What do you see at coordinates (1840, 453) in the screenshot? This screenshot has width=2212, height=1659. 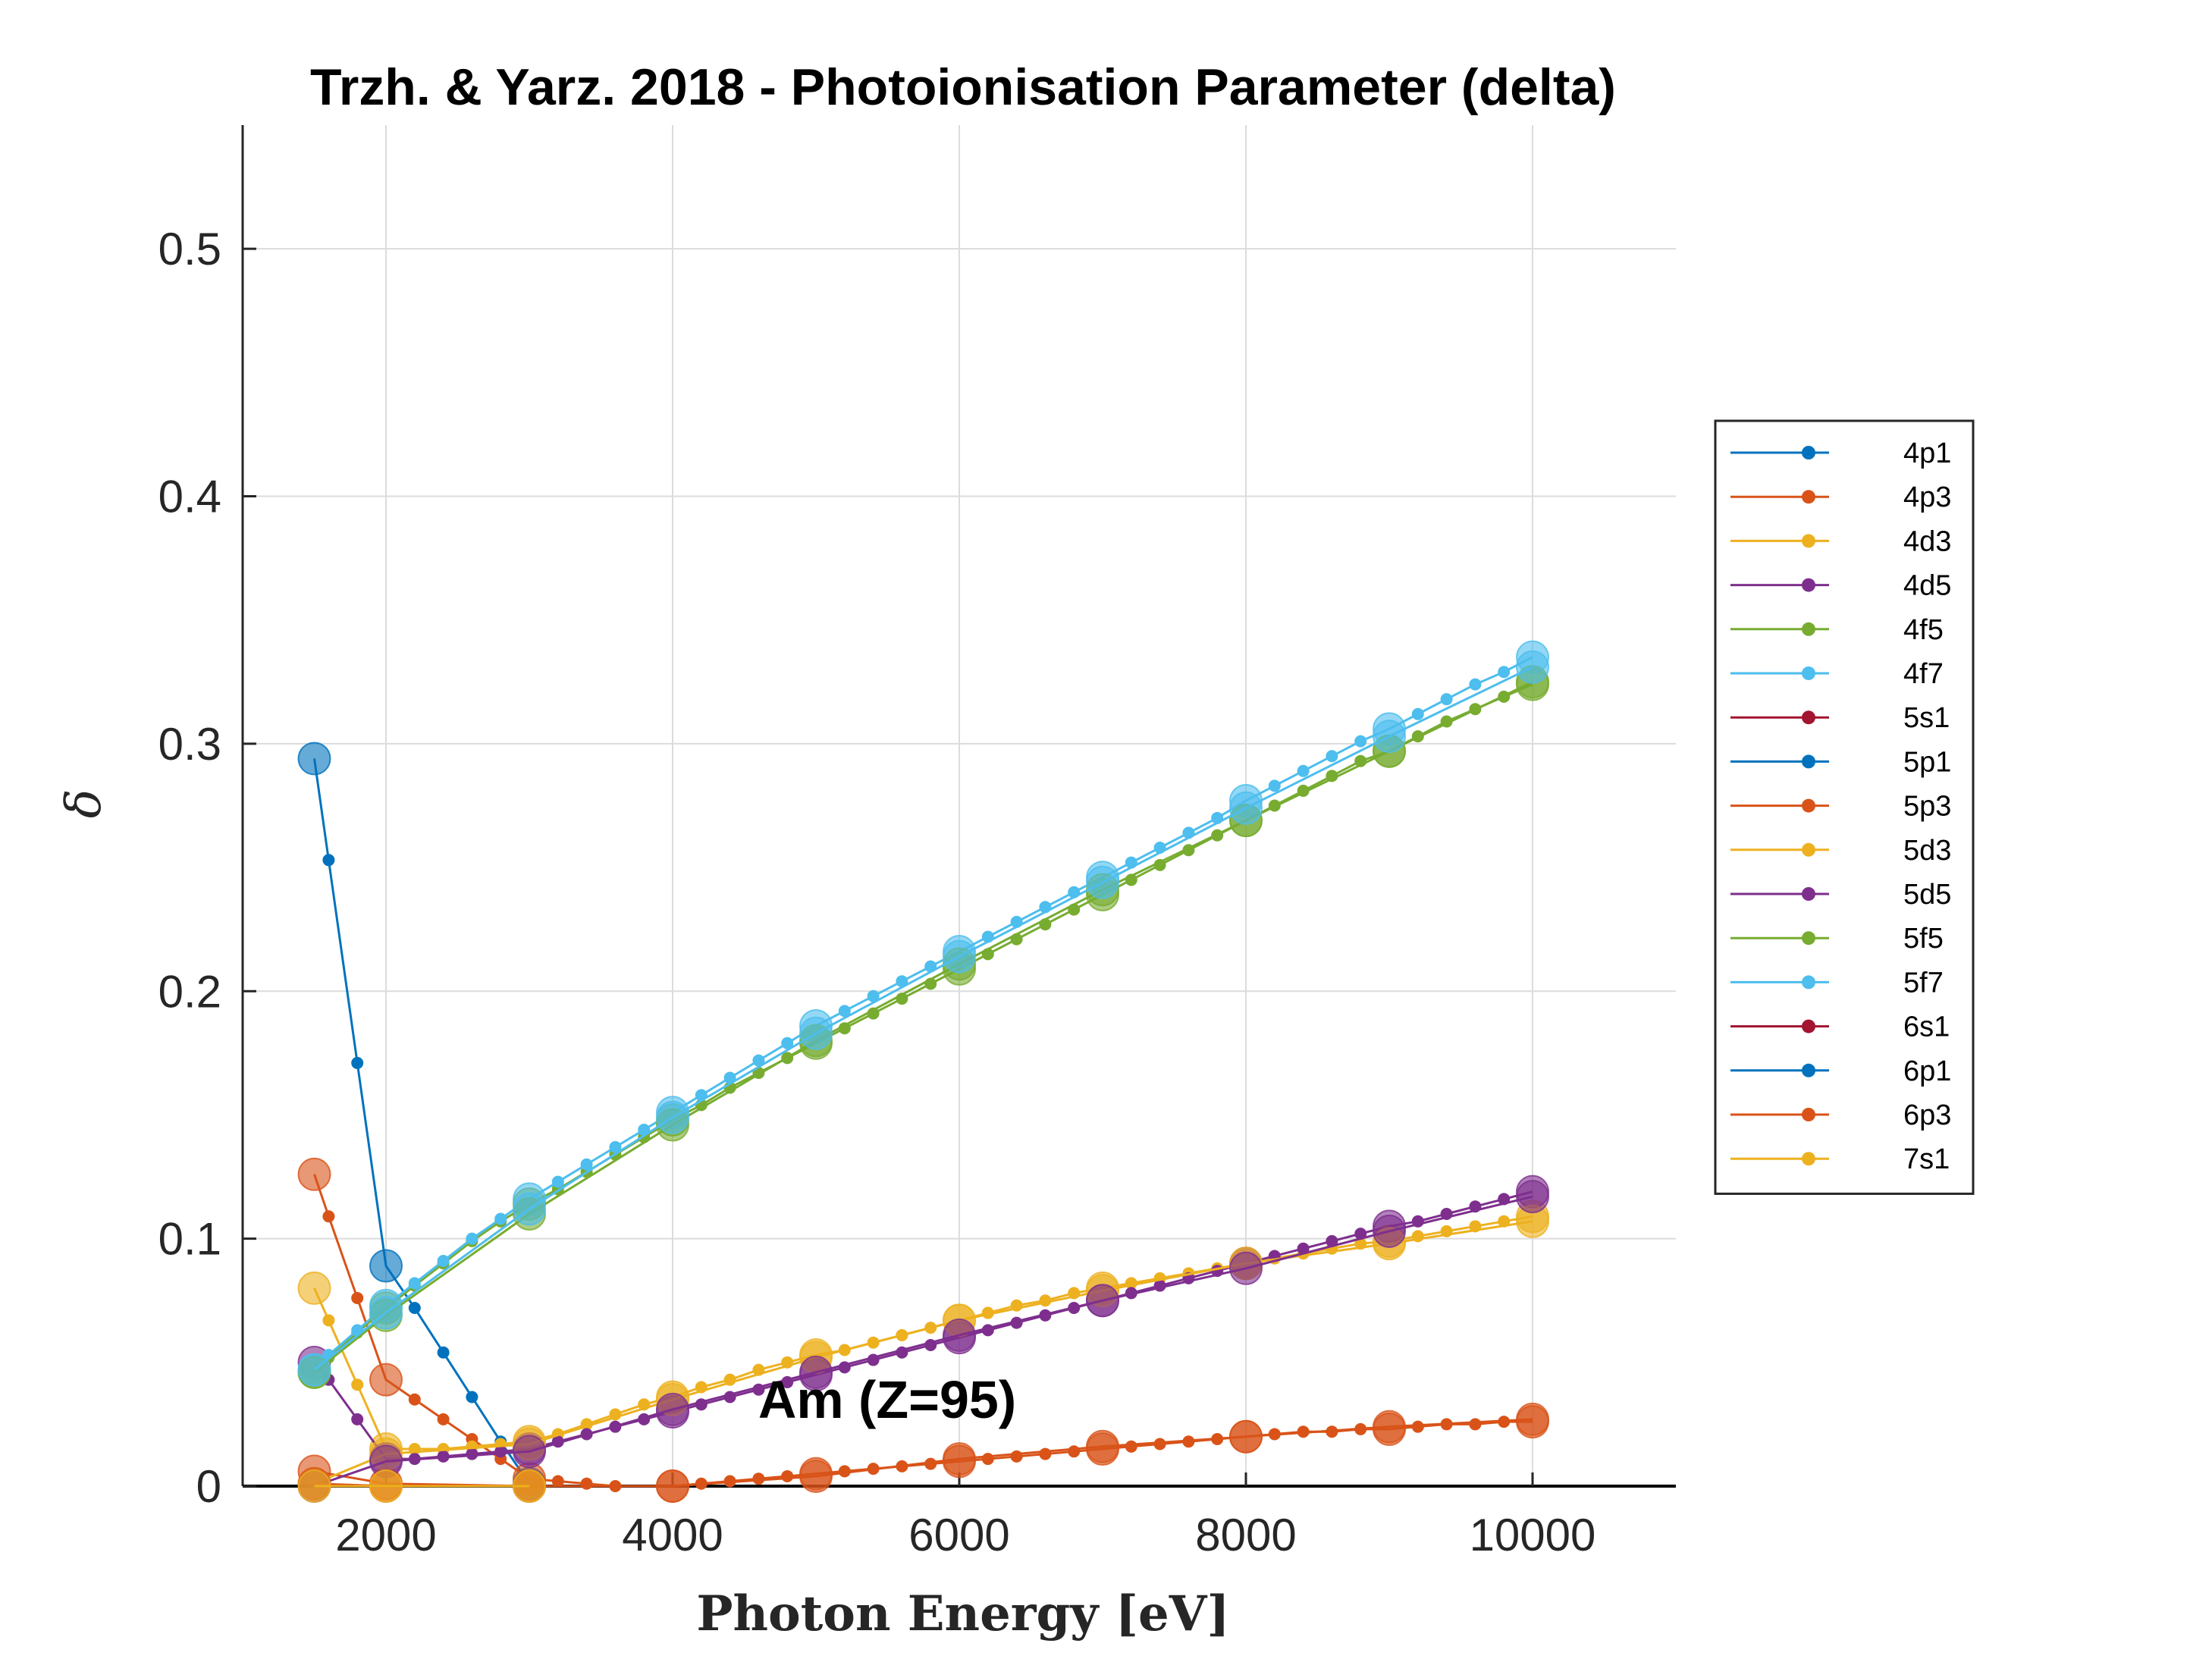 I see `legend-item-4p1: 4p1` at bounding box center [1840, 453].